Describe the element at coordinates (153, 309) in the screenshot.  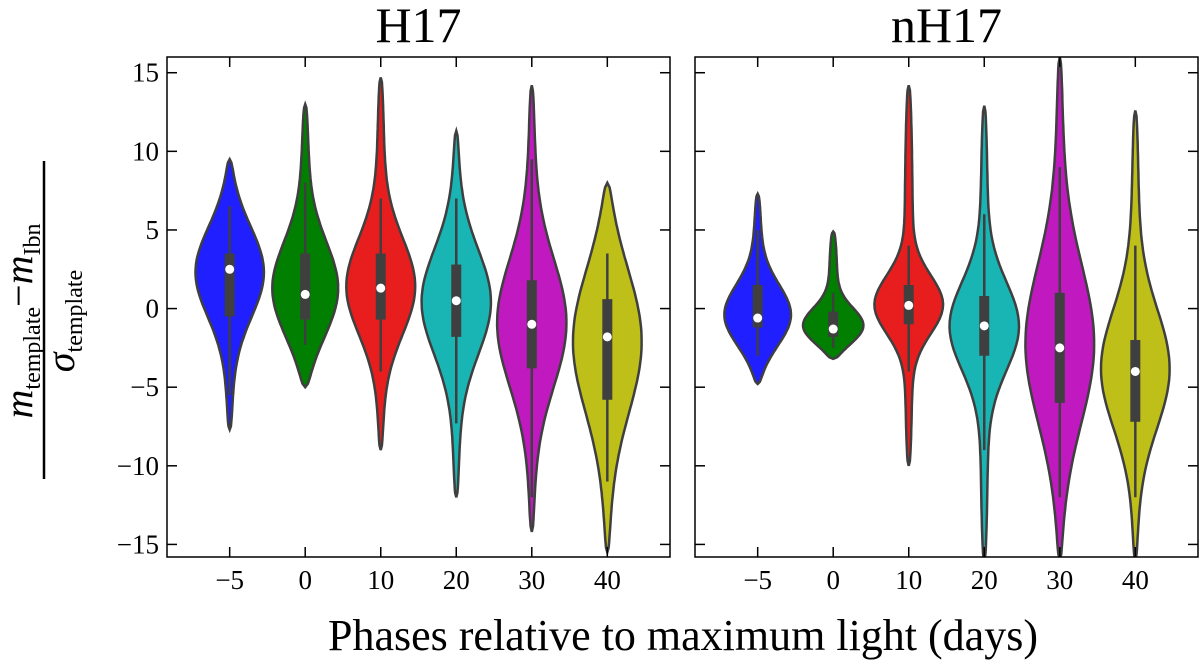
I see `y-tick-label: 0` at that location.